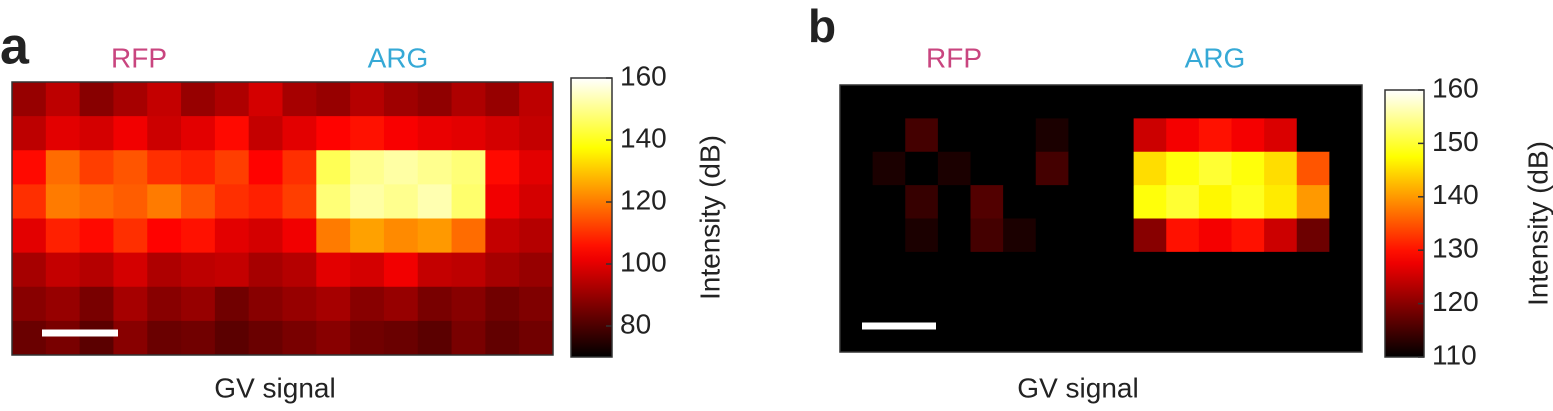 The image size is (1553, 411). Describe the element at coordinates (635, 323) in the screenshot. I see `colorbar-tick-label: 80` at that location.